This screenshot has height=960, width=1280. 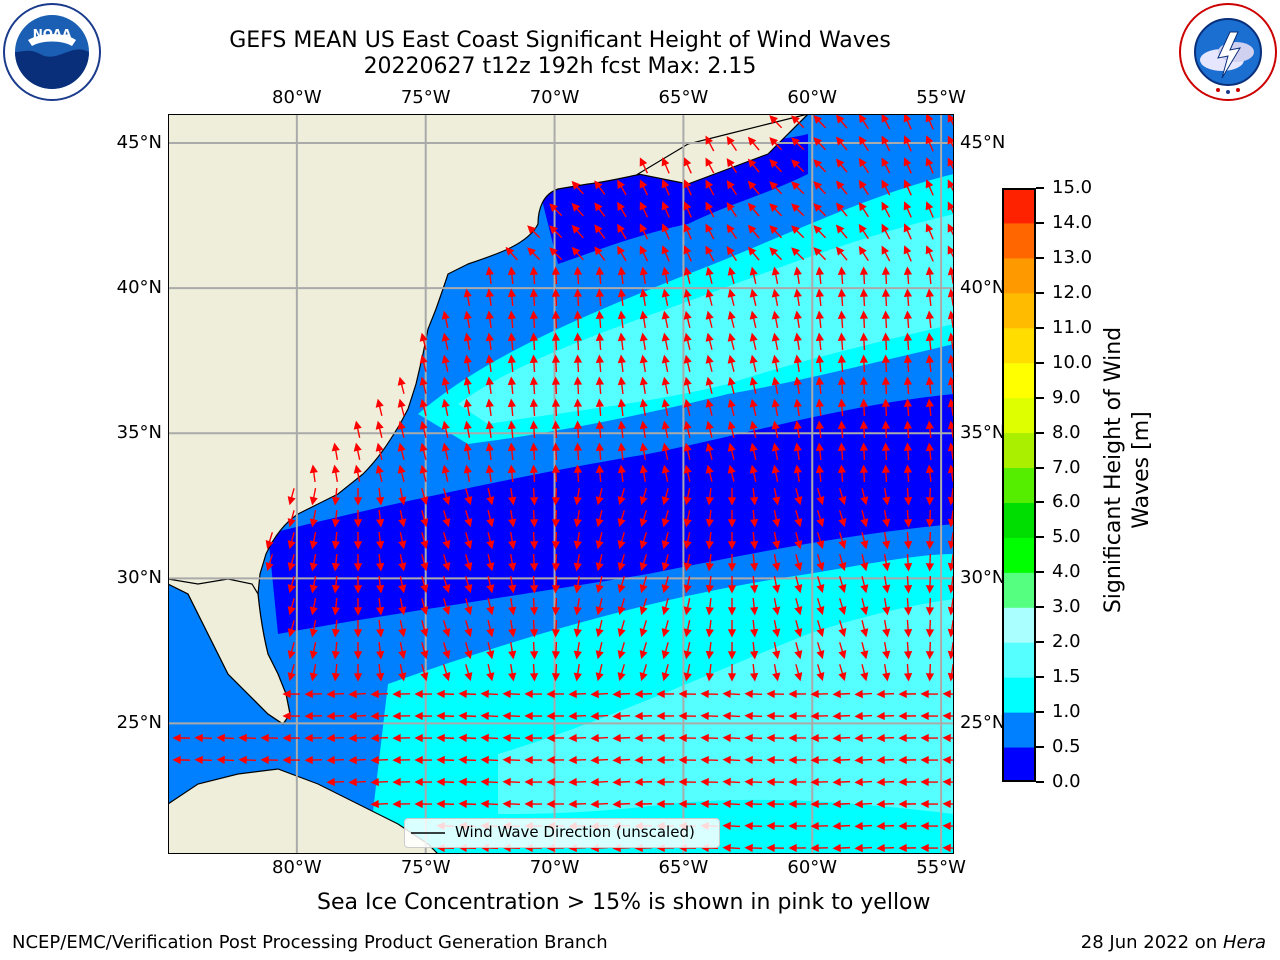 I want to click on footer-host: Hera, so click(x=1244, y=942).